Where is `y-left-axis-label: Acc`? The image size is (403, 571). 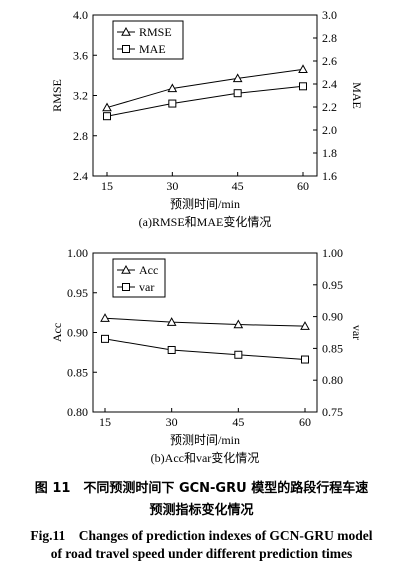
y-left-axis-label: Acc is located at coordinates (57, 332).